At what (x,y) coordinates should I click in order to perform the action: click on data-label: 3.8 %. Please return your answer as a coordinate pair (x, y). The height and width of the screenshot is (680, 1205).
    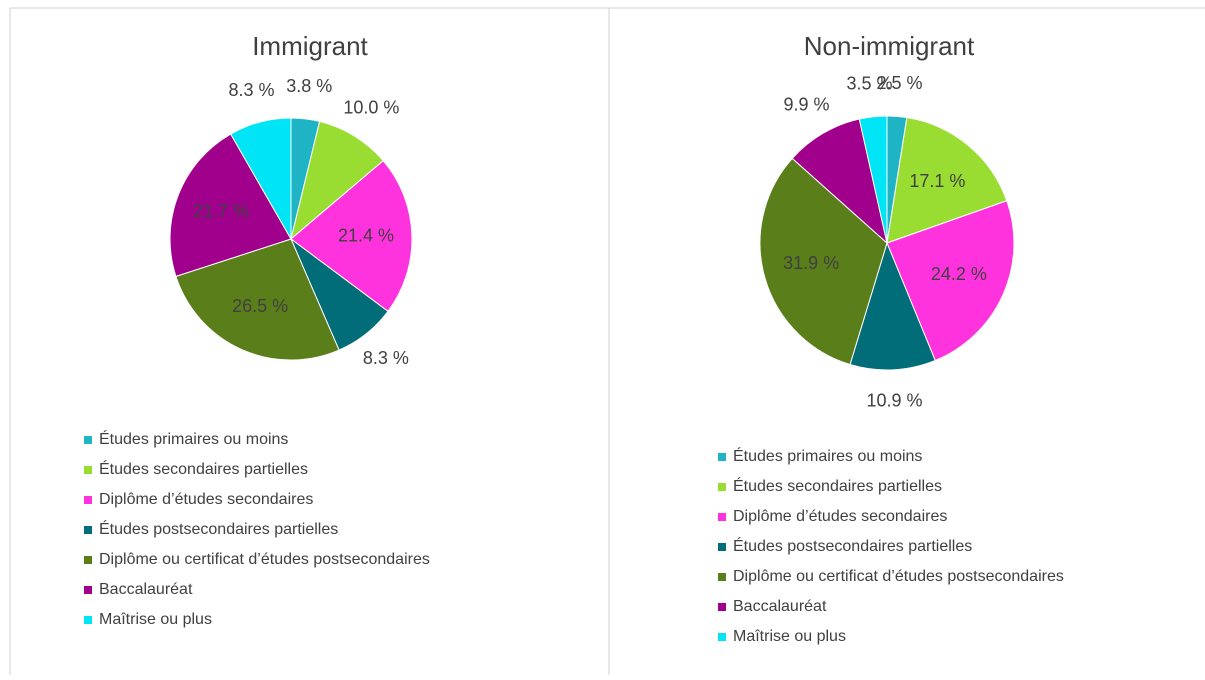
    Looking at the image, I should click on (309, 86).